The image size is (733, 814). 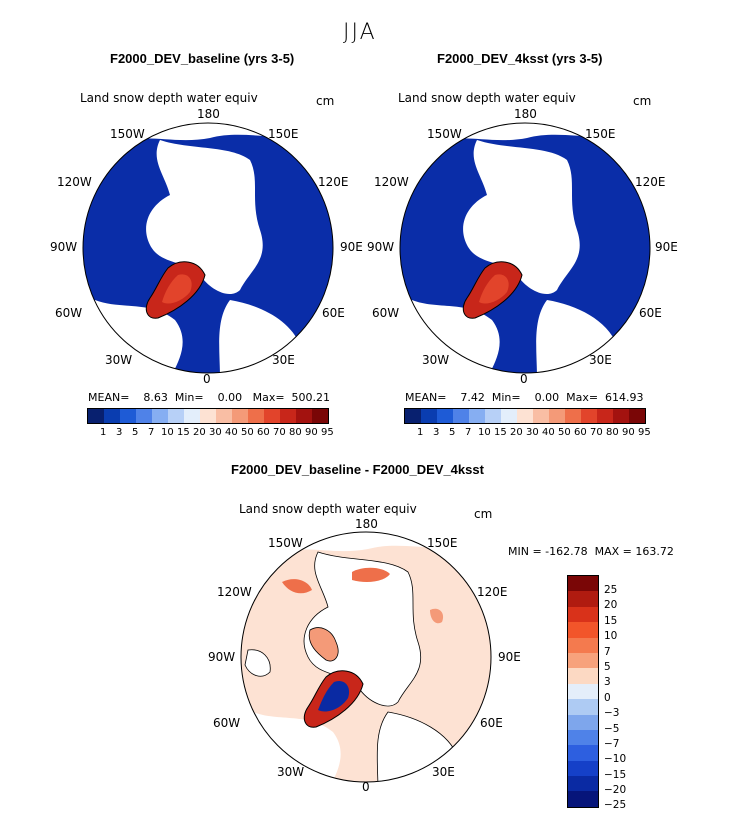 I want to click on colorbar-tick-label: 10, so click(x=611, y=636).